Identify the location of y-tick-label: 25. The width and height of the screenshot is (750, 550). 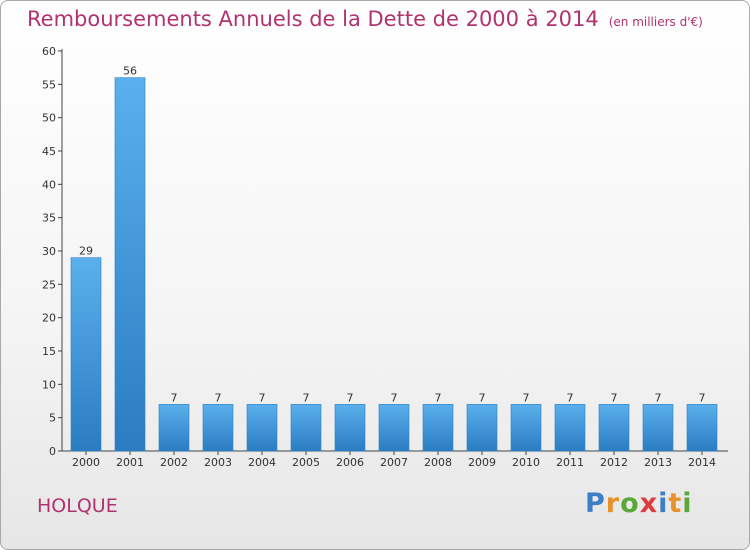
(49, 284).